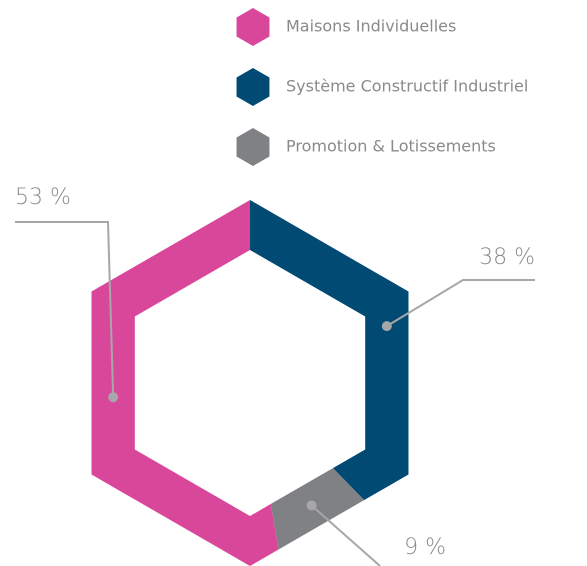 This screenshot has height=566, width=587. I want to click on value-label: 53 %, so click(43, 197).